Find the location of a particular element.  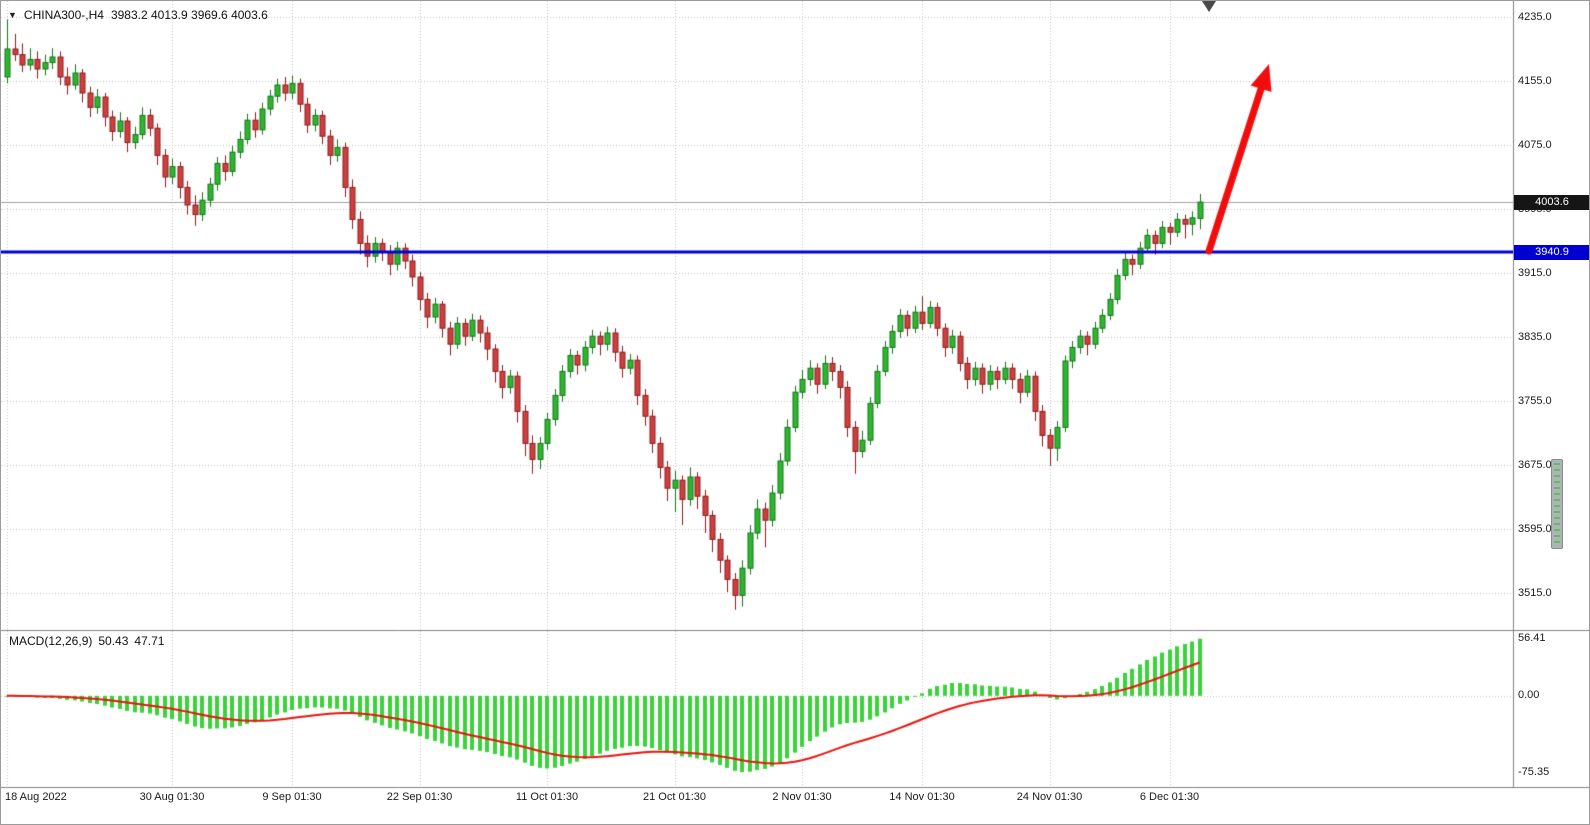

price-tick-label: 3915.0 is located at coordinates (1535, 272).